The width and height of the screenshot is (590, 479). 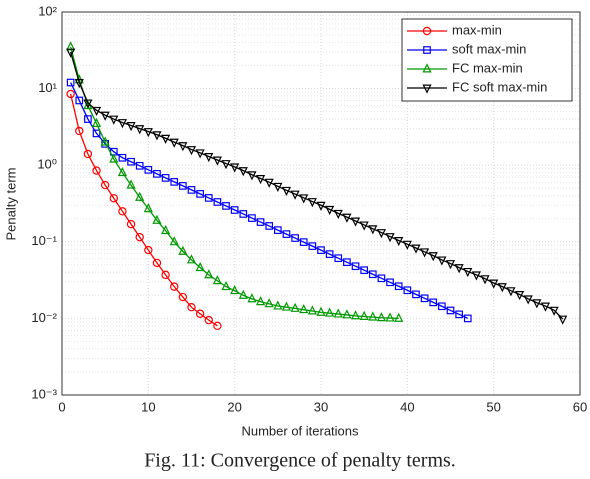 I want to click on legend-label: max-min, so click(x=477, y=29).